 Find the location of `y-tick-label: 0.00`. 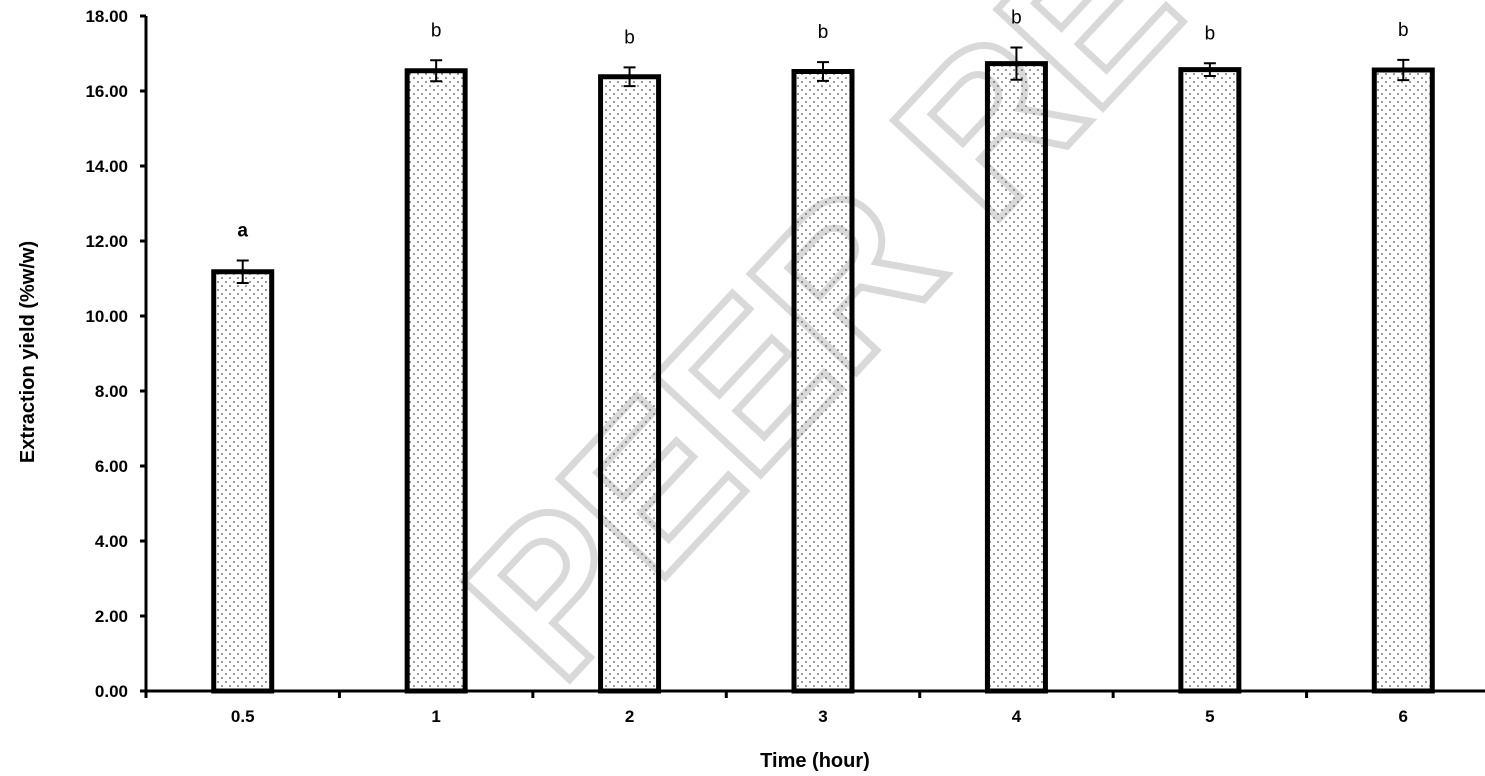

y-tick-label: 0.00 is located at coordinates (111, 691).